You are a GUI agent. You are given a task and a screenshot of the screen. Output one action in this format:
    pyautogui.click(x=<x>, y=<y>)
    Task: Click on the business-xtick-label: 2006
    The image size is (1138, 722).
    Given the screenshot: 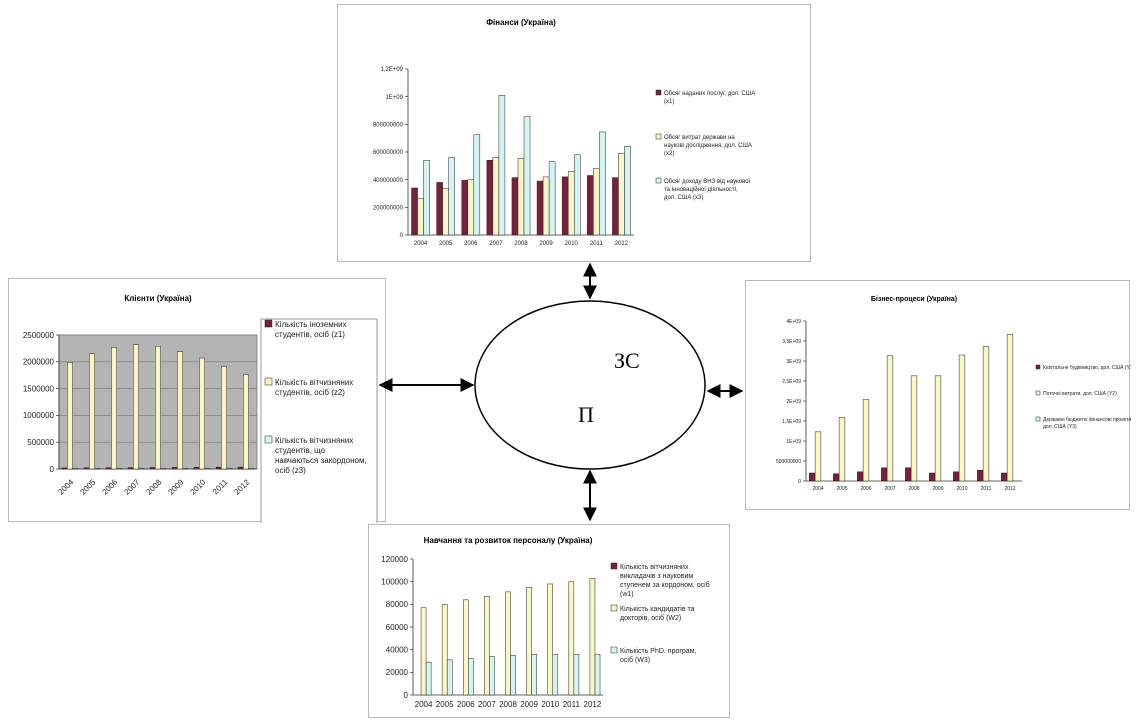 What is the action you would take?
    pyautogui.click(x=865, y=489)
    